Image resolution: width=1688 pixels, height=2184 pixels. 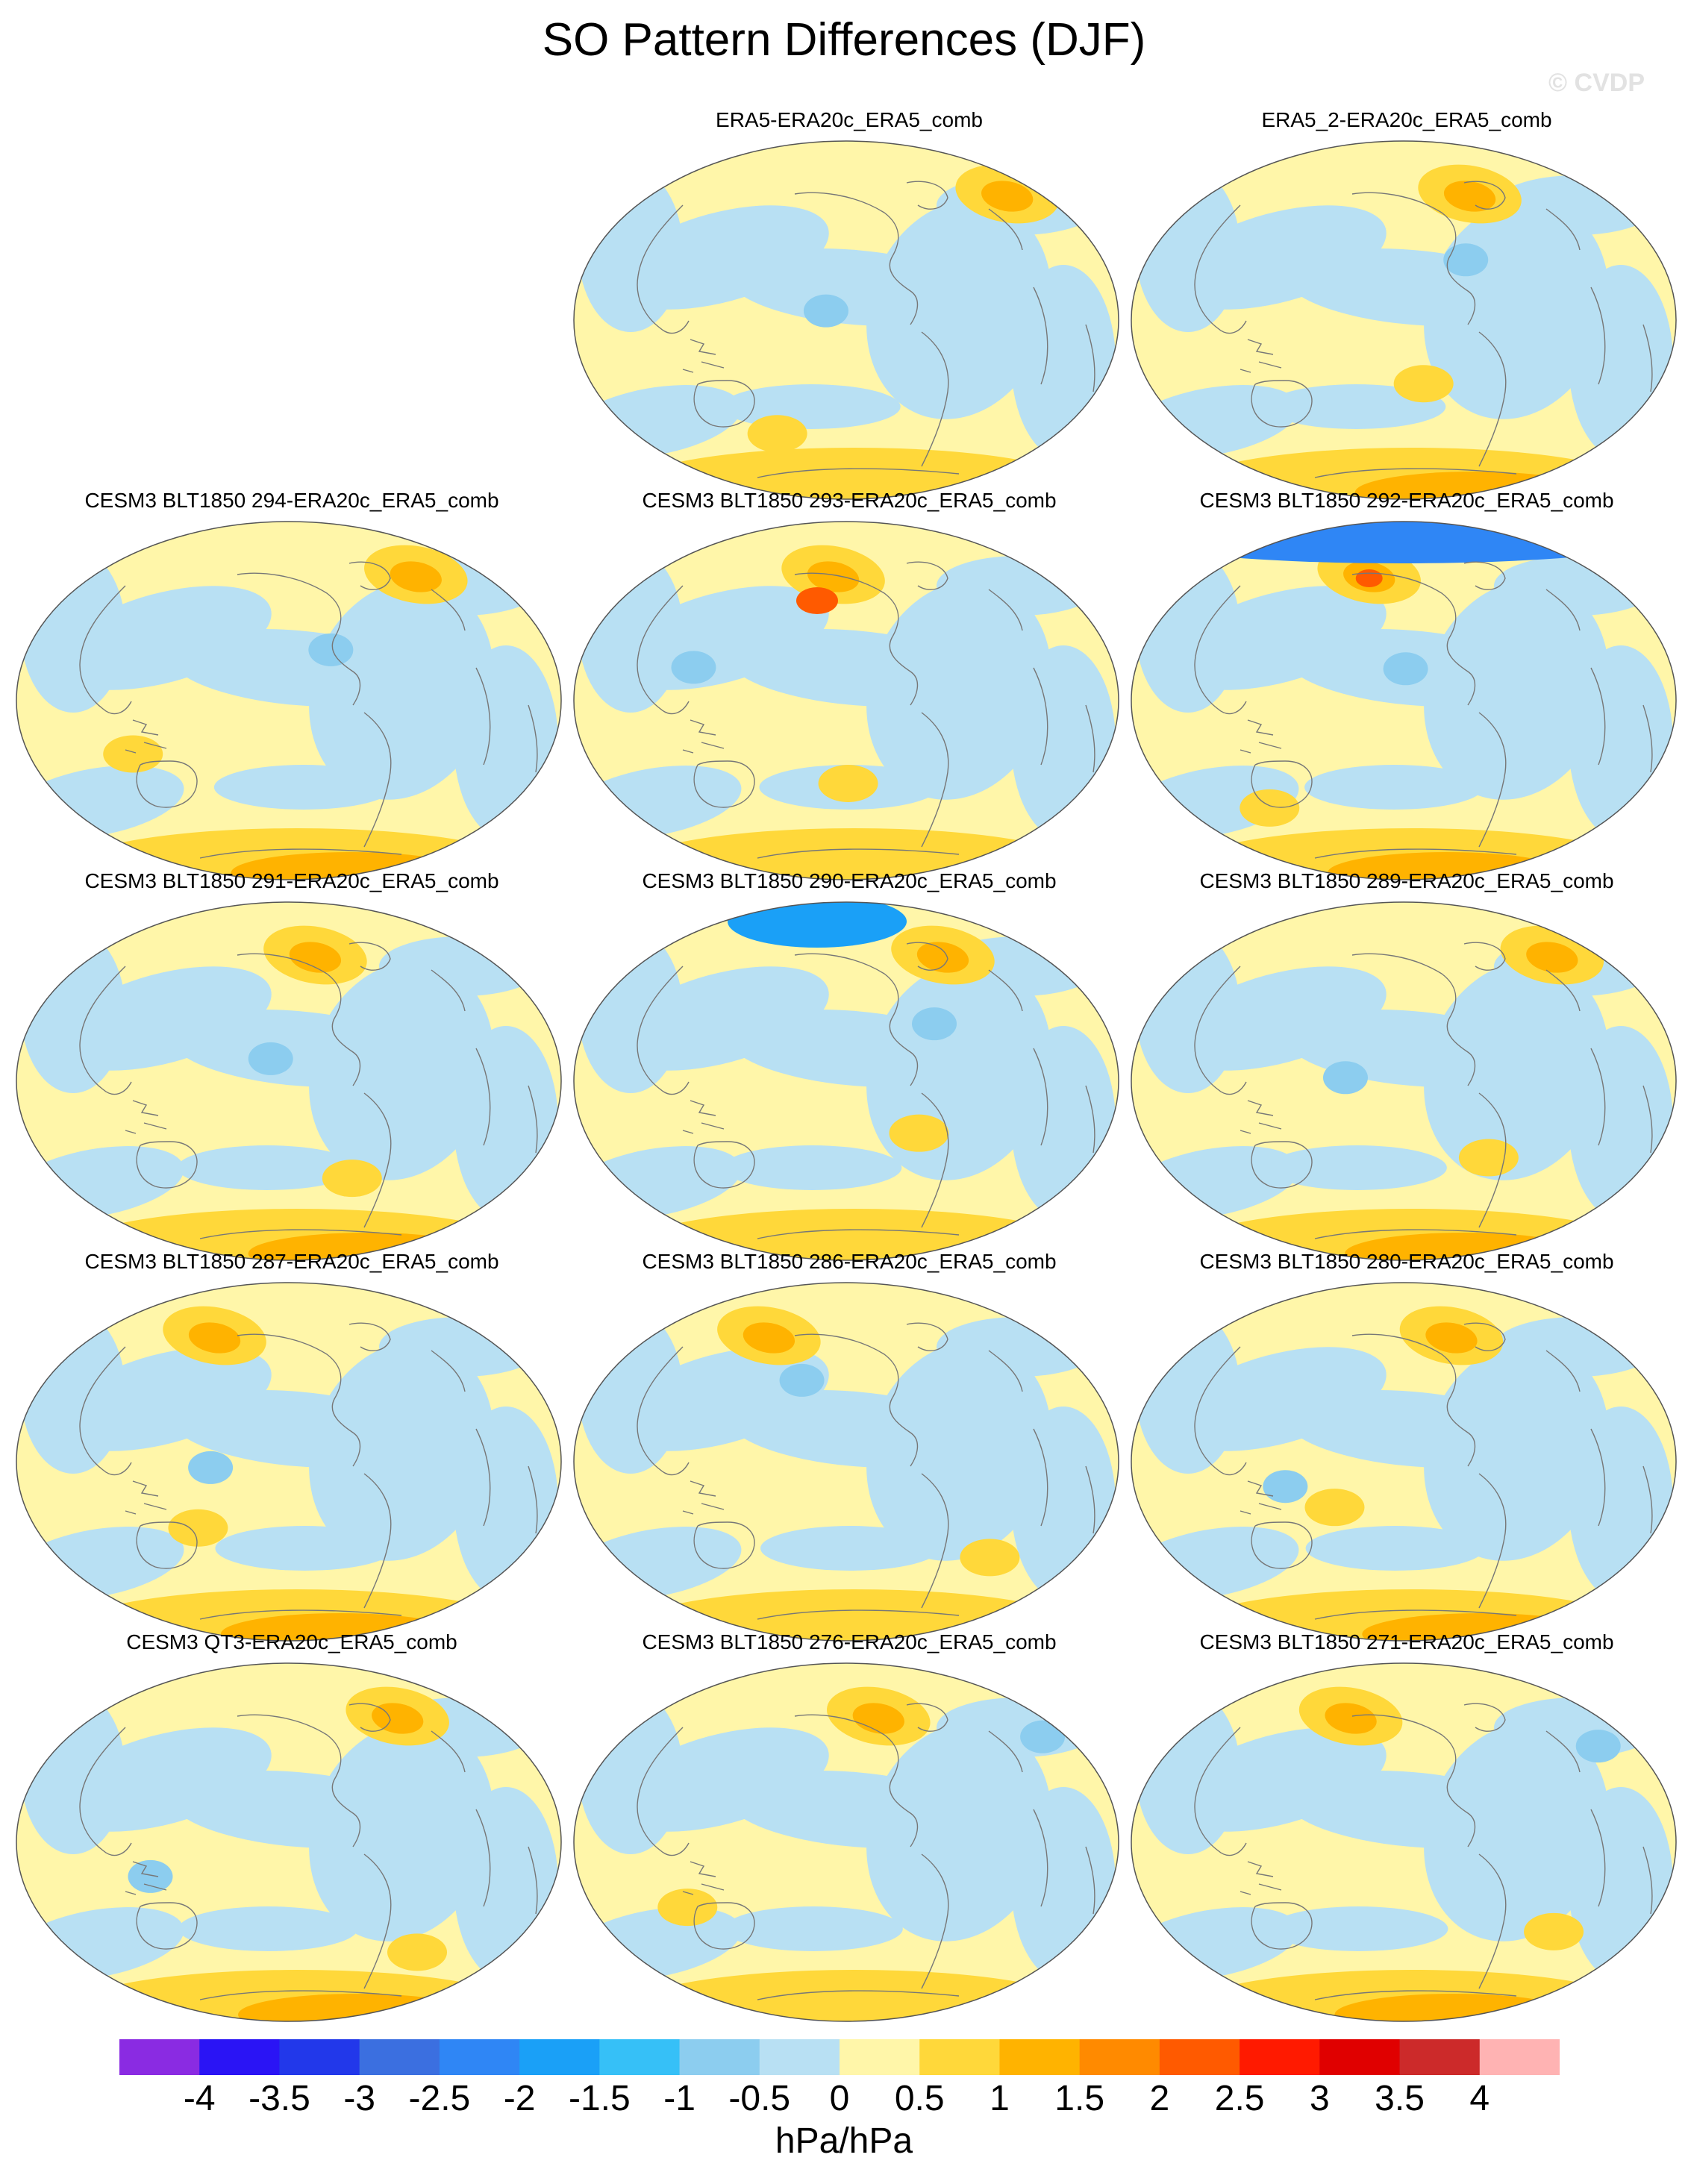 I want to click on colorbar-units: hPa/hPa, so click(x=844, y=2141).